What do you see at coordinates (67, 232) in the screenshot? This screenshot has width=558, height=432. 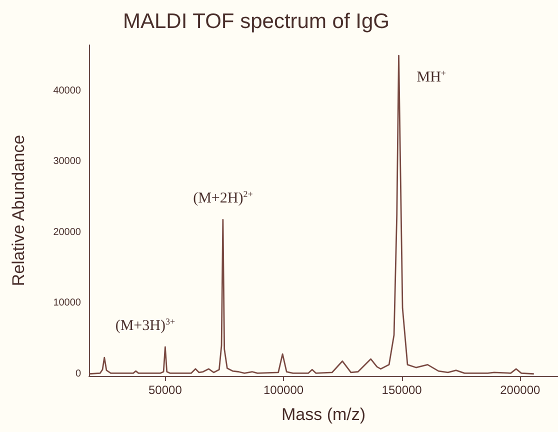 I see `y-tick-label: 20000` at bounding box center [67, 232].